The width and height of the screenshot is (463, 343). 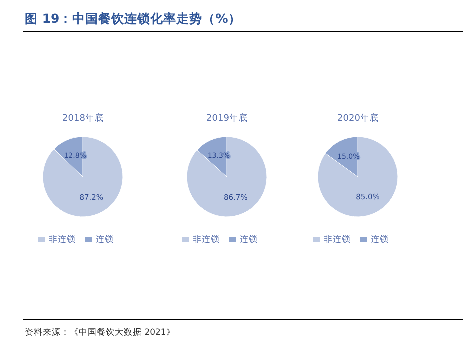 I want to click on chart-title: 2018年底, so click(x=83, y=118).